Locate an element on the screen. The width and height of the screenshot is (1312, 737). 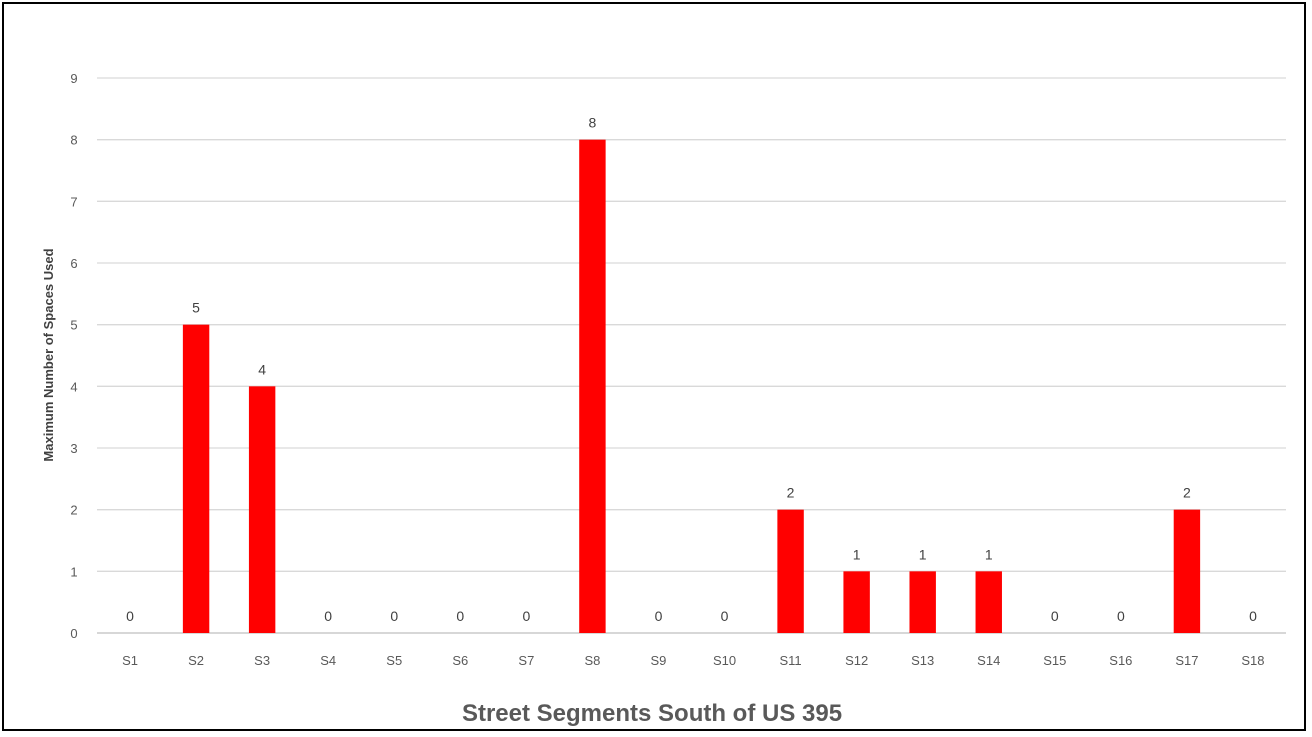
x-tick-label: S7 is located at coordinates (526, 660).